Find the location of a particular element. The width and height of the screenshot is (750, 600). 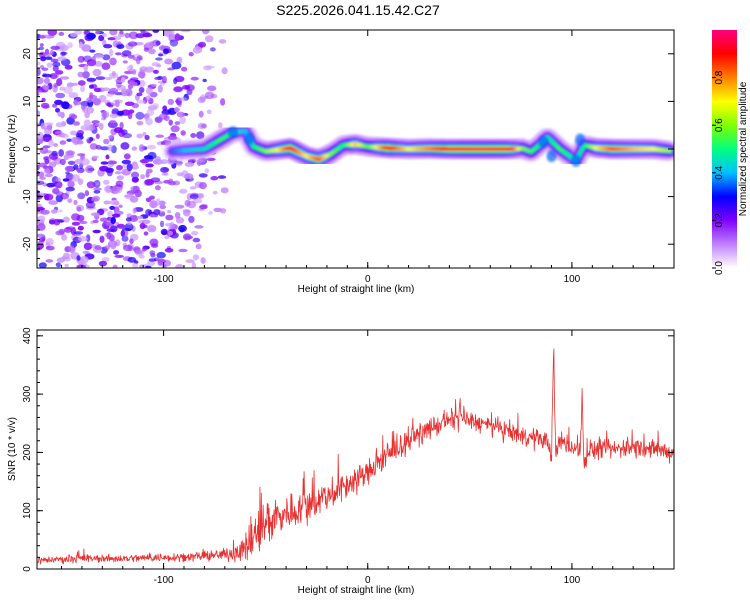

colorbar-tick-label: 0.6 is located at coordinates (719, 125).